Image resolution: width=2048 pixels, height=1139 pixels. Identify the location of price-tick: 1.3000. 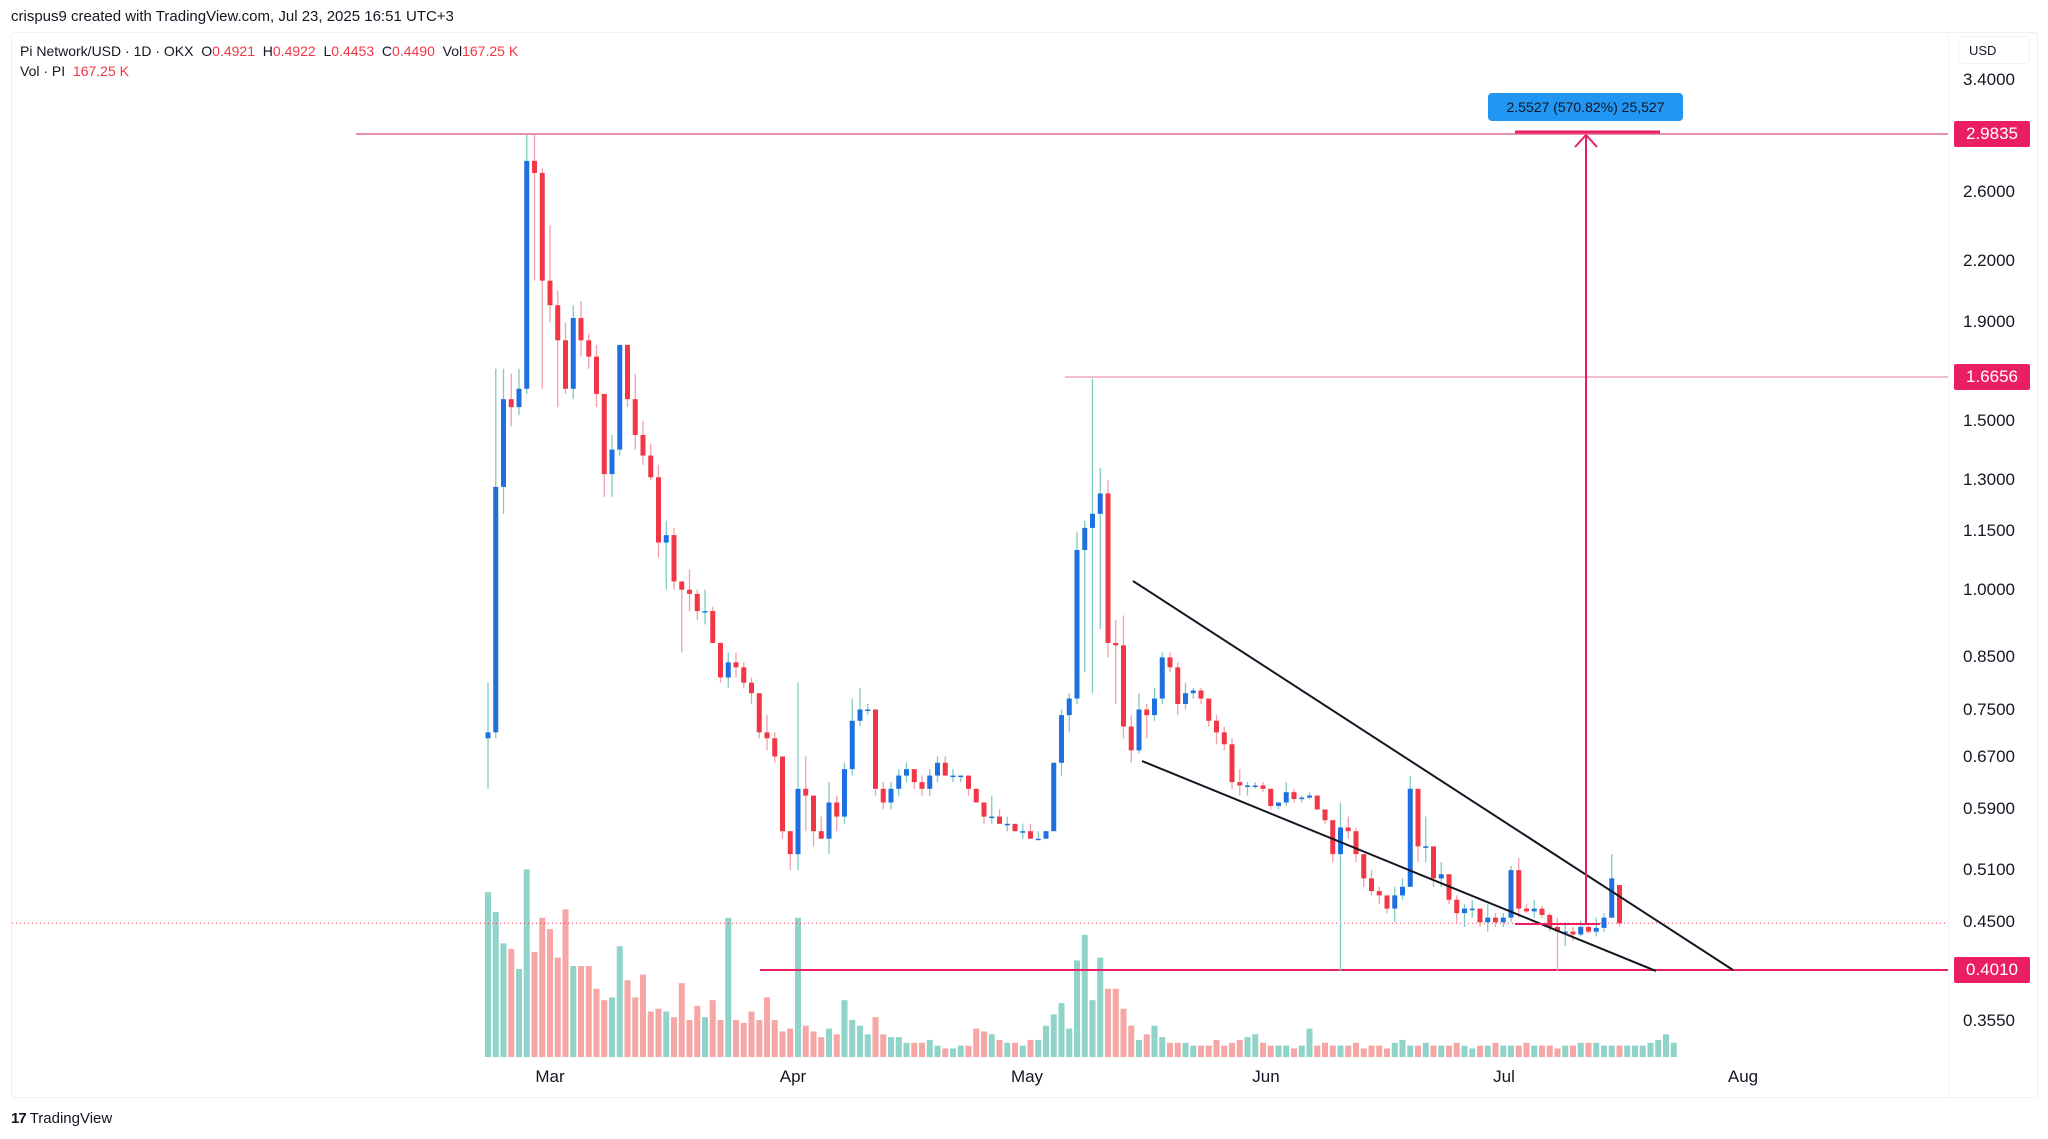
(1989, 480).